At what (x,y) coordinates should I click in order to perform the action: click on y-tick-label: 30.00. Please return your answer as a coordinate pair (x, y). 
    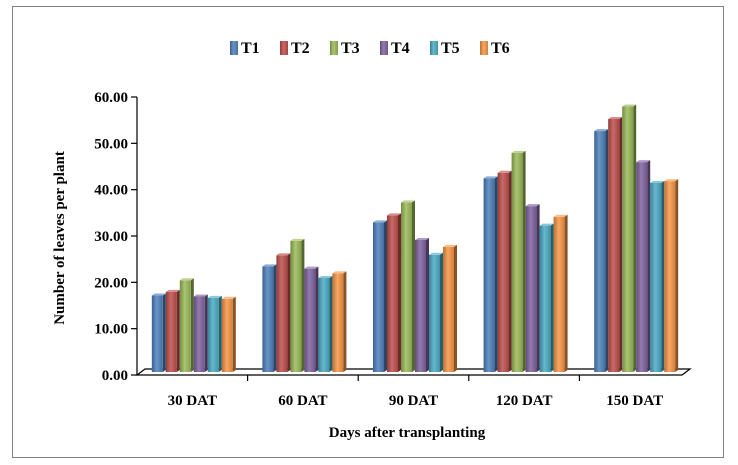
    Looking at the image, I should click on (111, 237).